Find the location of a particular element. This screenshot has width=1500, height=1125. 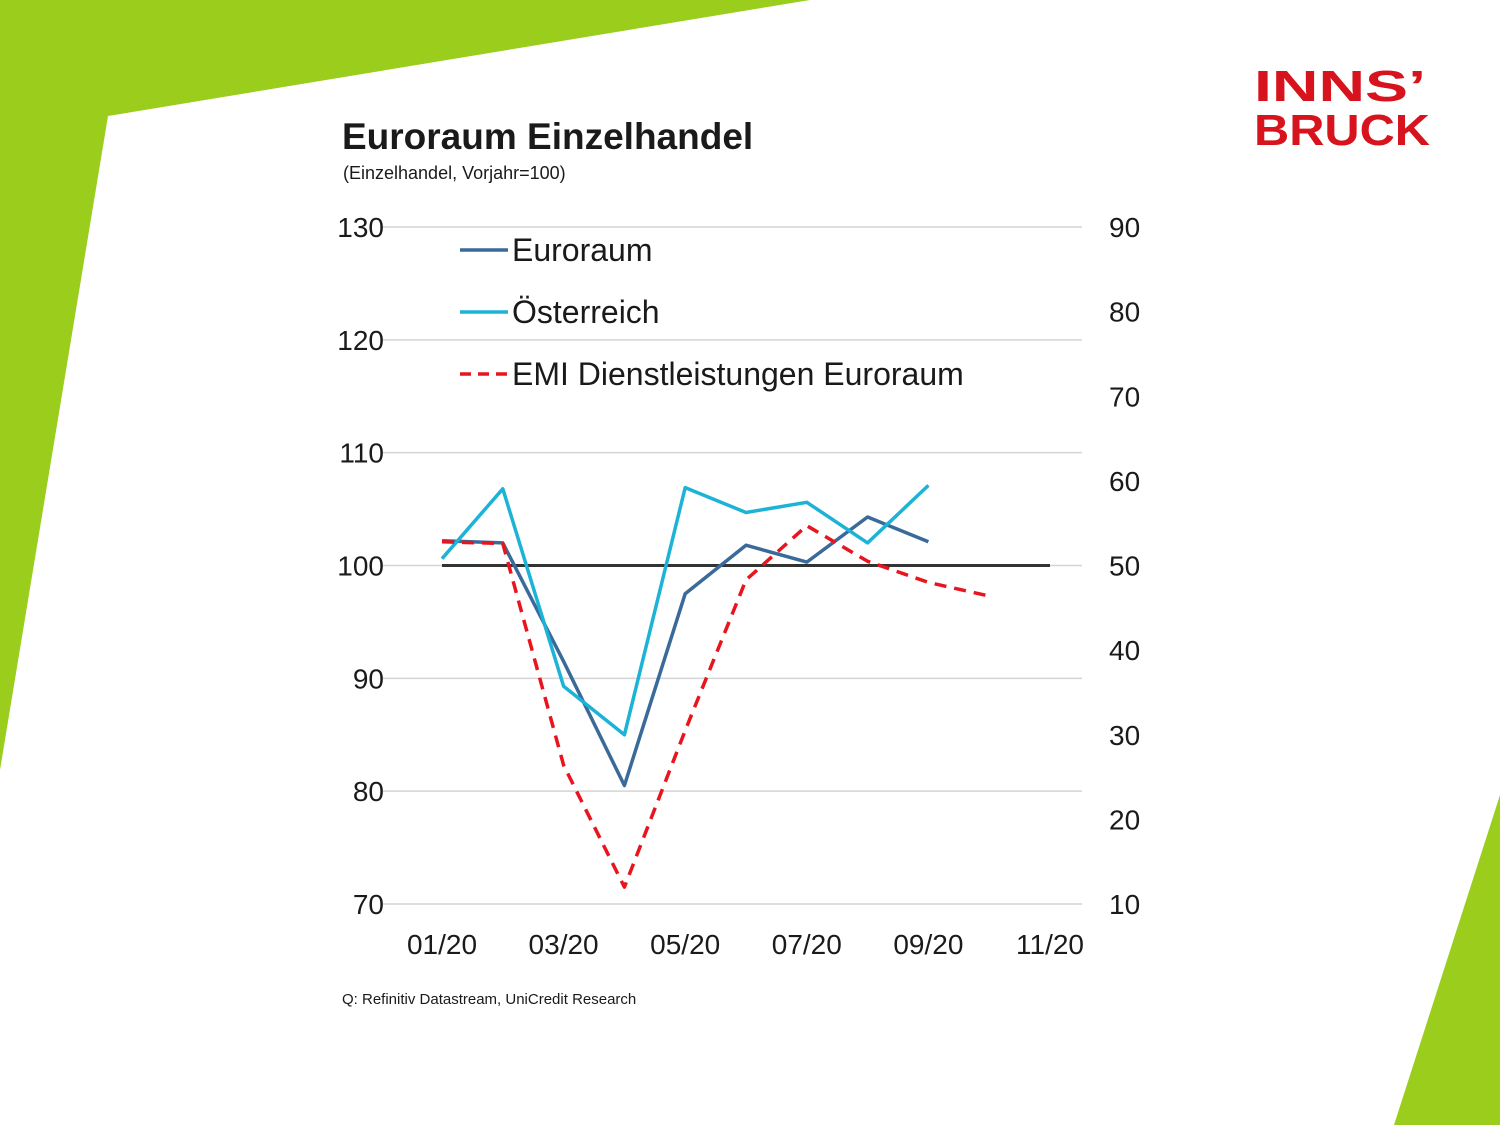

left-tick-label-100: 100 is located at coordinates (360, 566).